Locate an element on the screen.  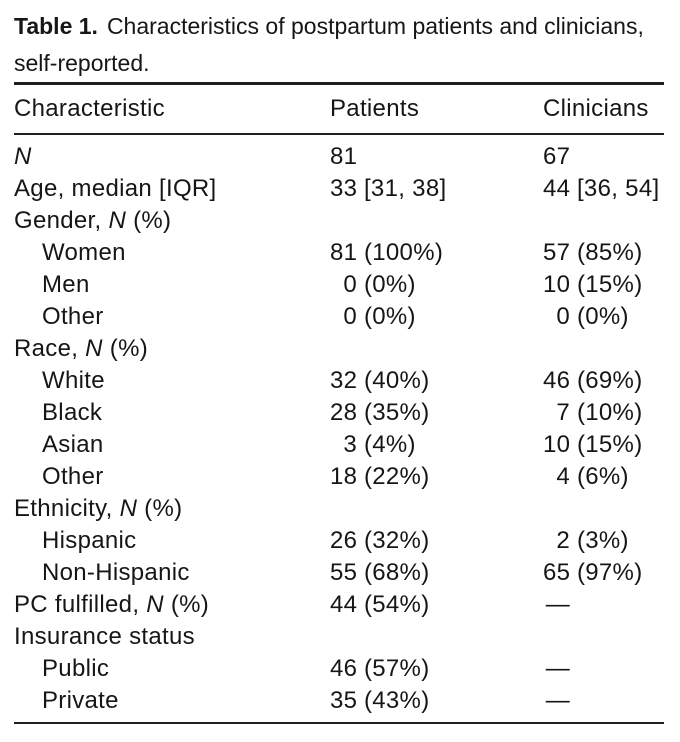
clinicians-value: 67 is located at coordinates (557, 156).